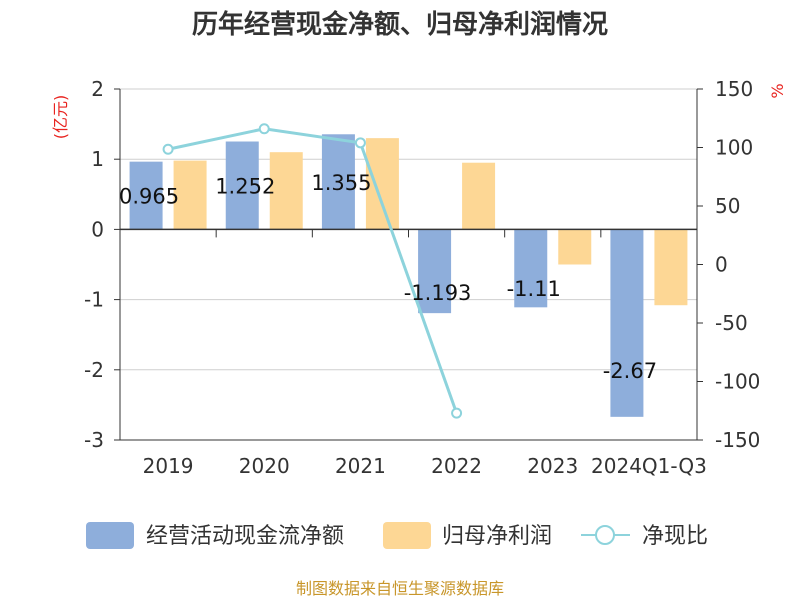  Describe the element at coordinates (737, 382) in the screenshot. I see `right-tick-label: -100` at that location.